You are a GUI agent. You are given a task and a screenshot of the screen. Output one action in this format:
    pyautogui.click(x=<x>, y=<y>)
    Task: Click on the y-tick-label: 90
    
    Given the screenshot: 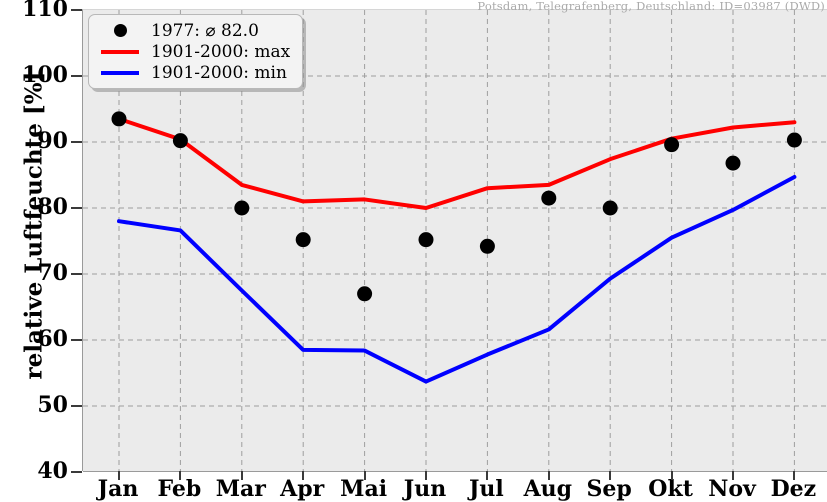 What is the action you would take?
    pyautogui.click(x=52, y=141)
    